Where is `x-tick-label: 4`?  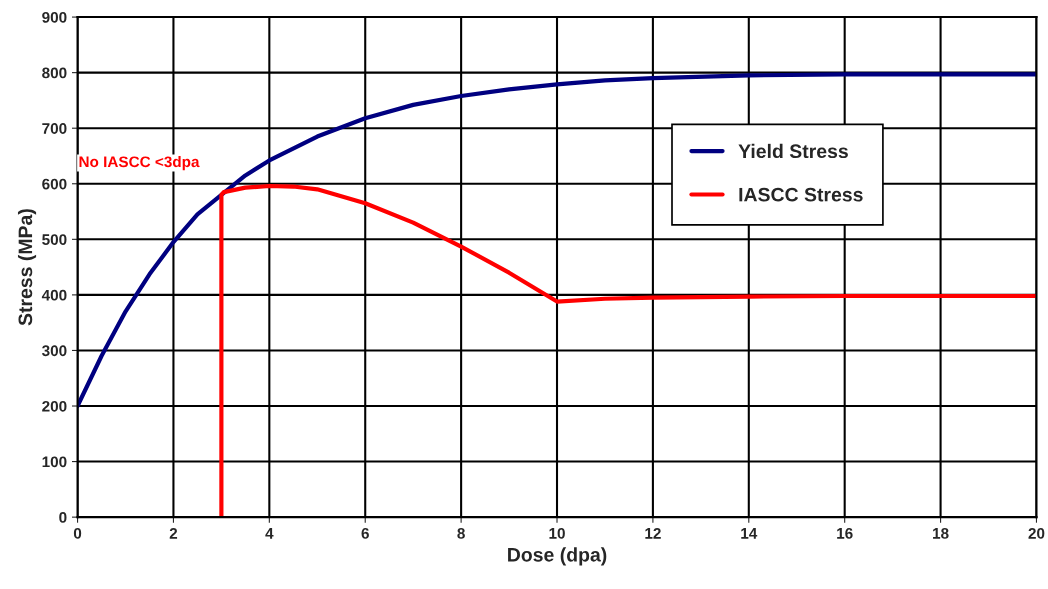
x-tick-label: 4 is located at coordinates (269, 533).